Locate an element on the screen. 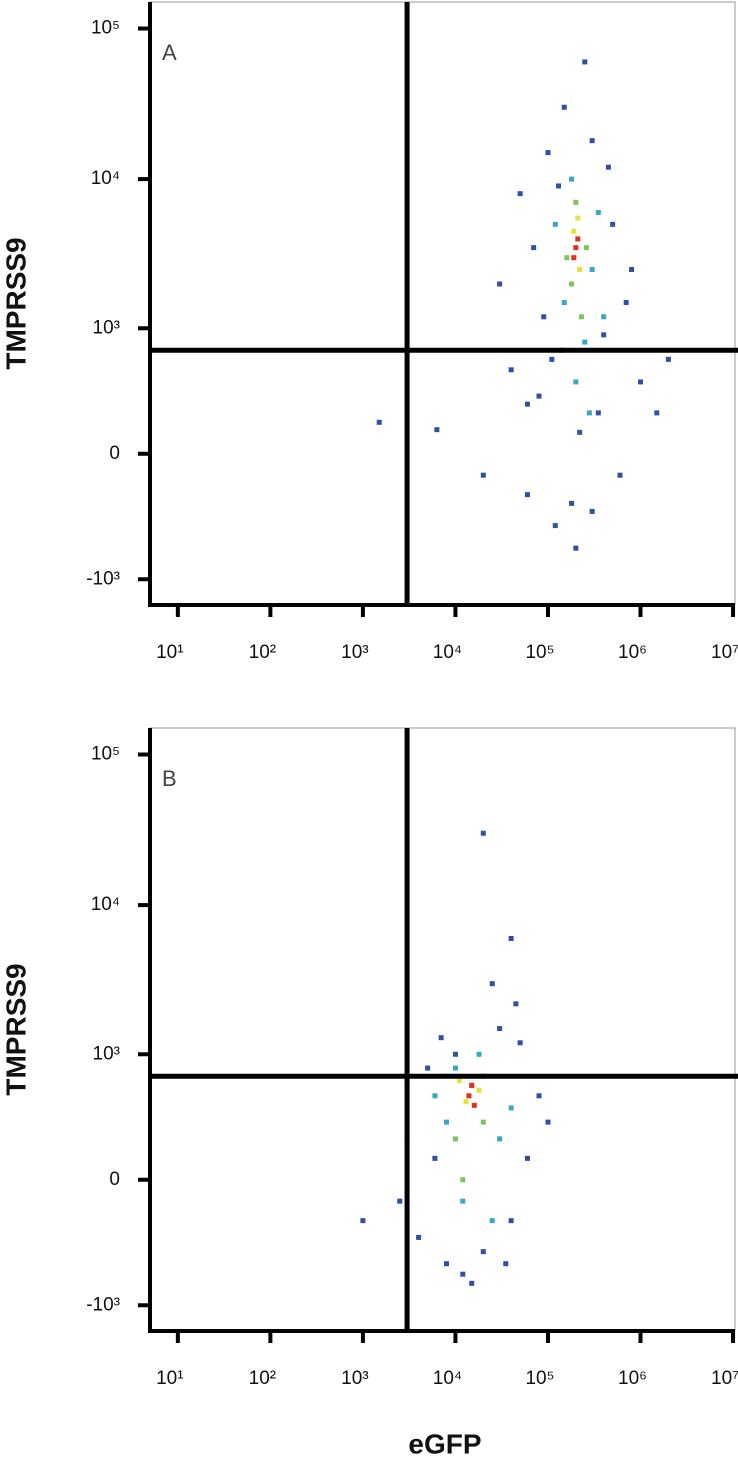  x-axis-title: eGFP is located at coordinates (444, 1443).